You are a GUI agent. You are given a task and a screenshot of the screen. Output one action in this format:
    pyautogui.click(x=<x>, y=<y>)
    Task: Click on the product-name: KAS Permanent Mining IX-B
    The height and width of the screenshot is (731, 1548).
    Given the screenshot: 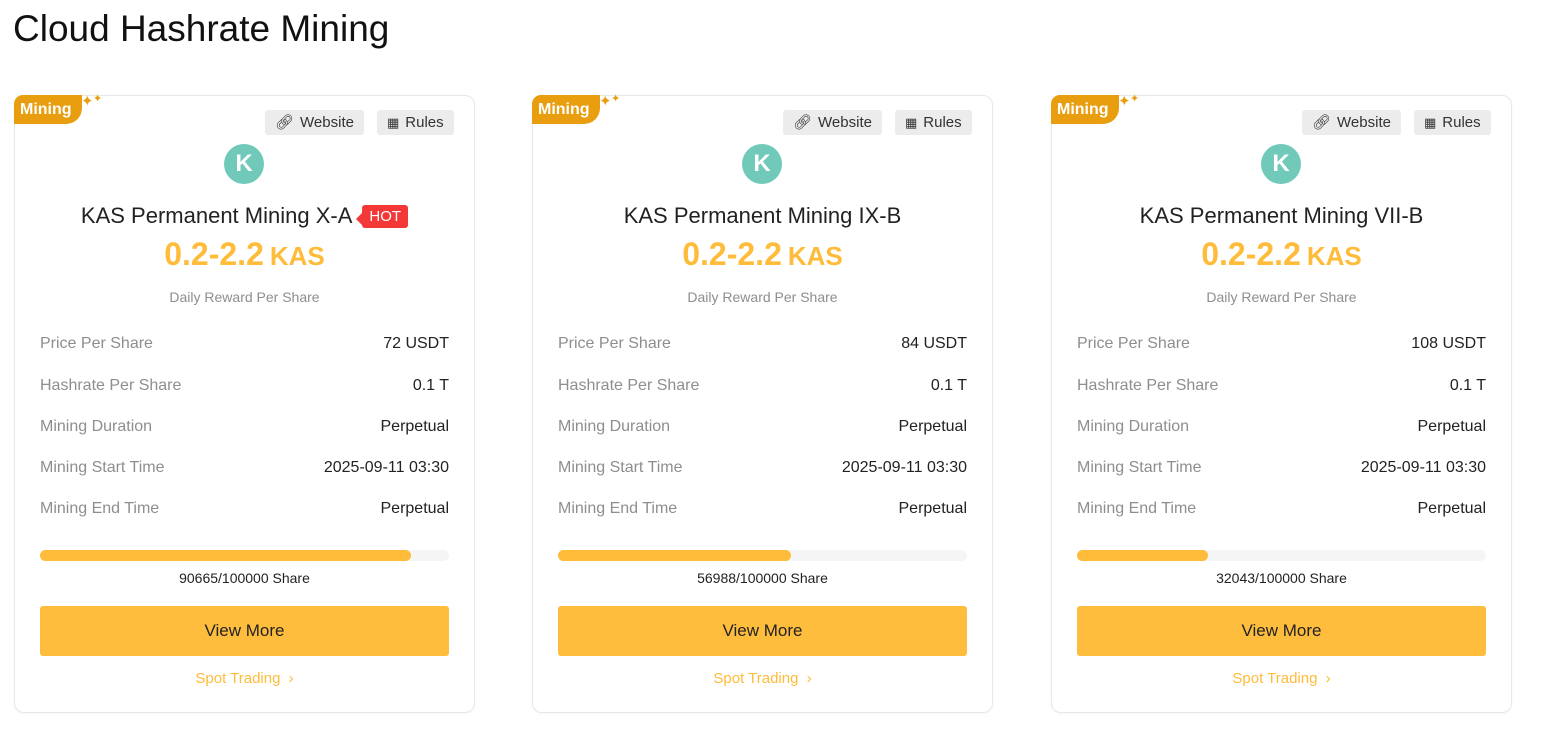 What is the action you would take?
    pyautogui.click(x=762, y=215)
    